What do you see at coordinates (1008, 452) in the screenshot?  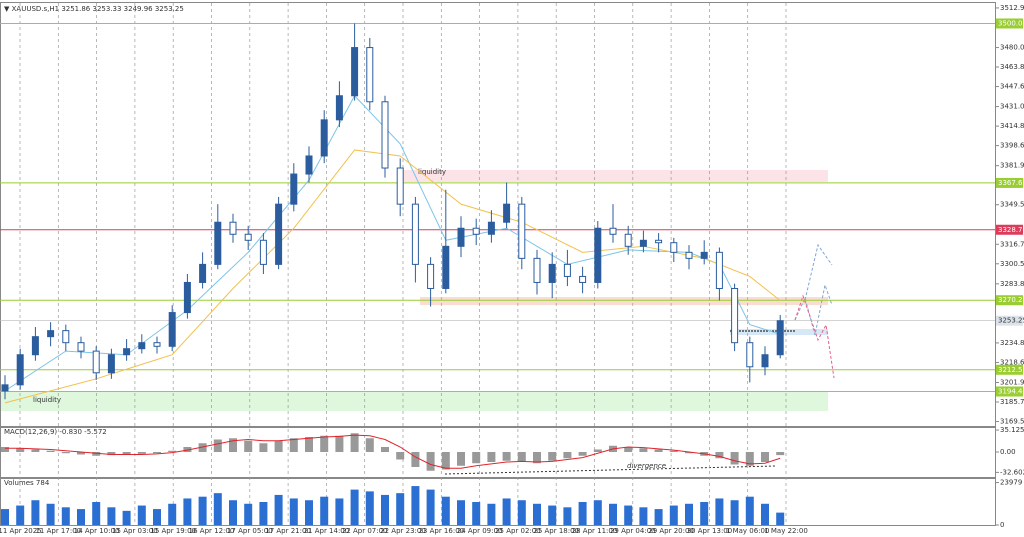 I see `y-tick-label: 0.00` at bounding box center [1008, 452].